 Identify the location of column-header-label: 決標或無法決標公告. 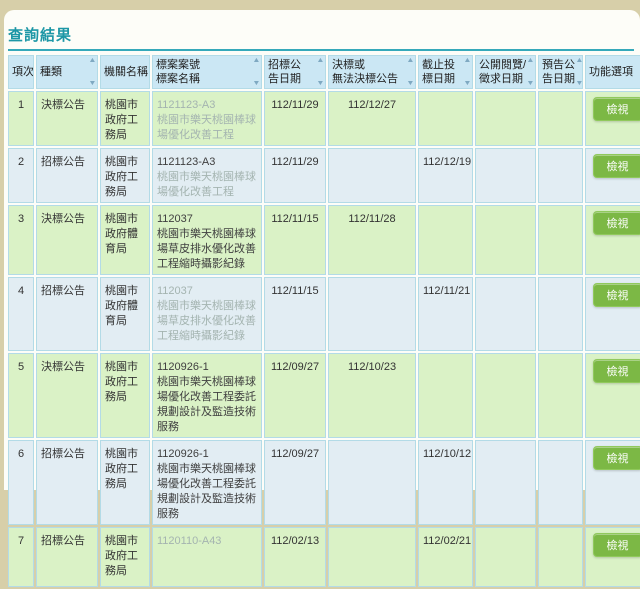
(365, 72).